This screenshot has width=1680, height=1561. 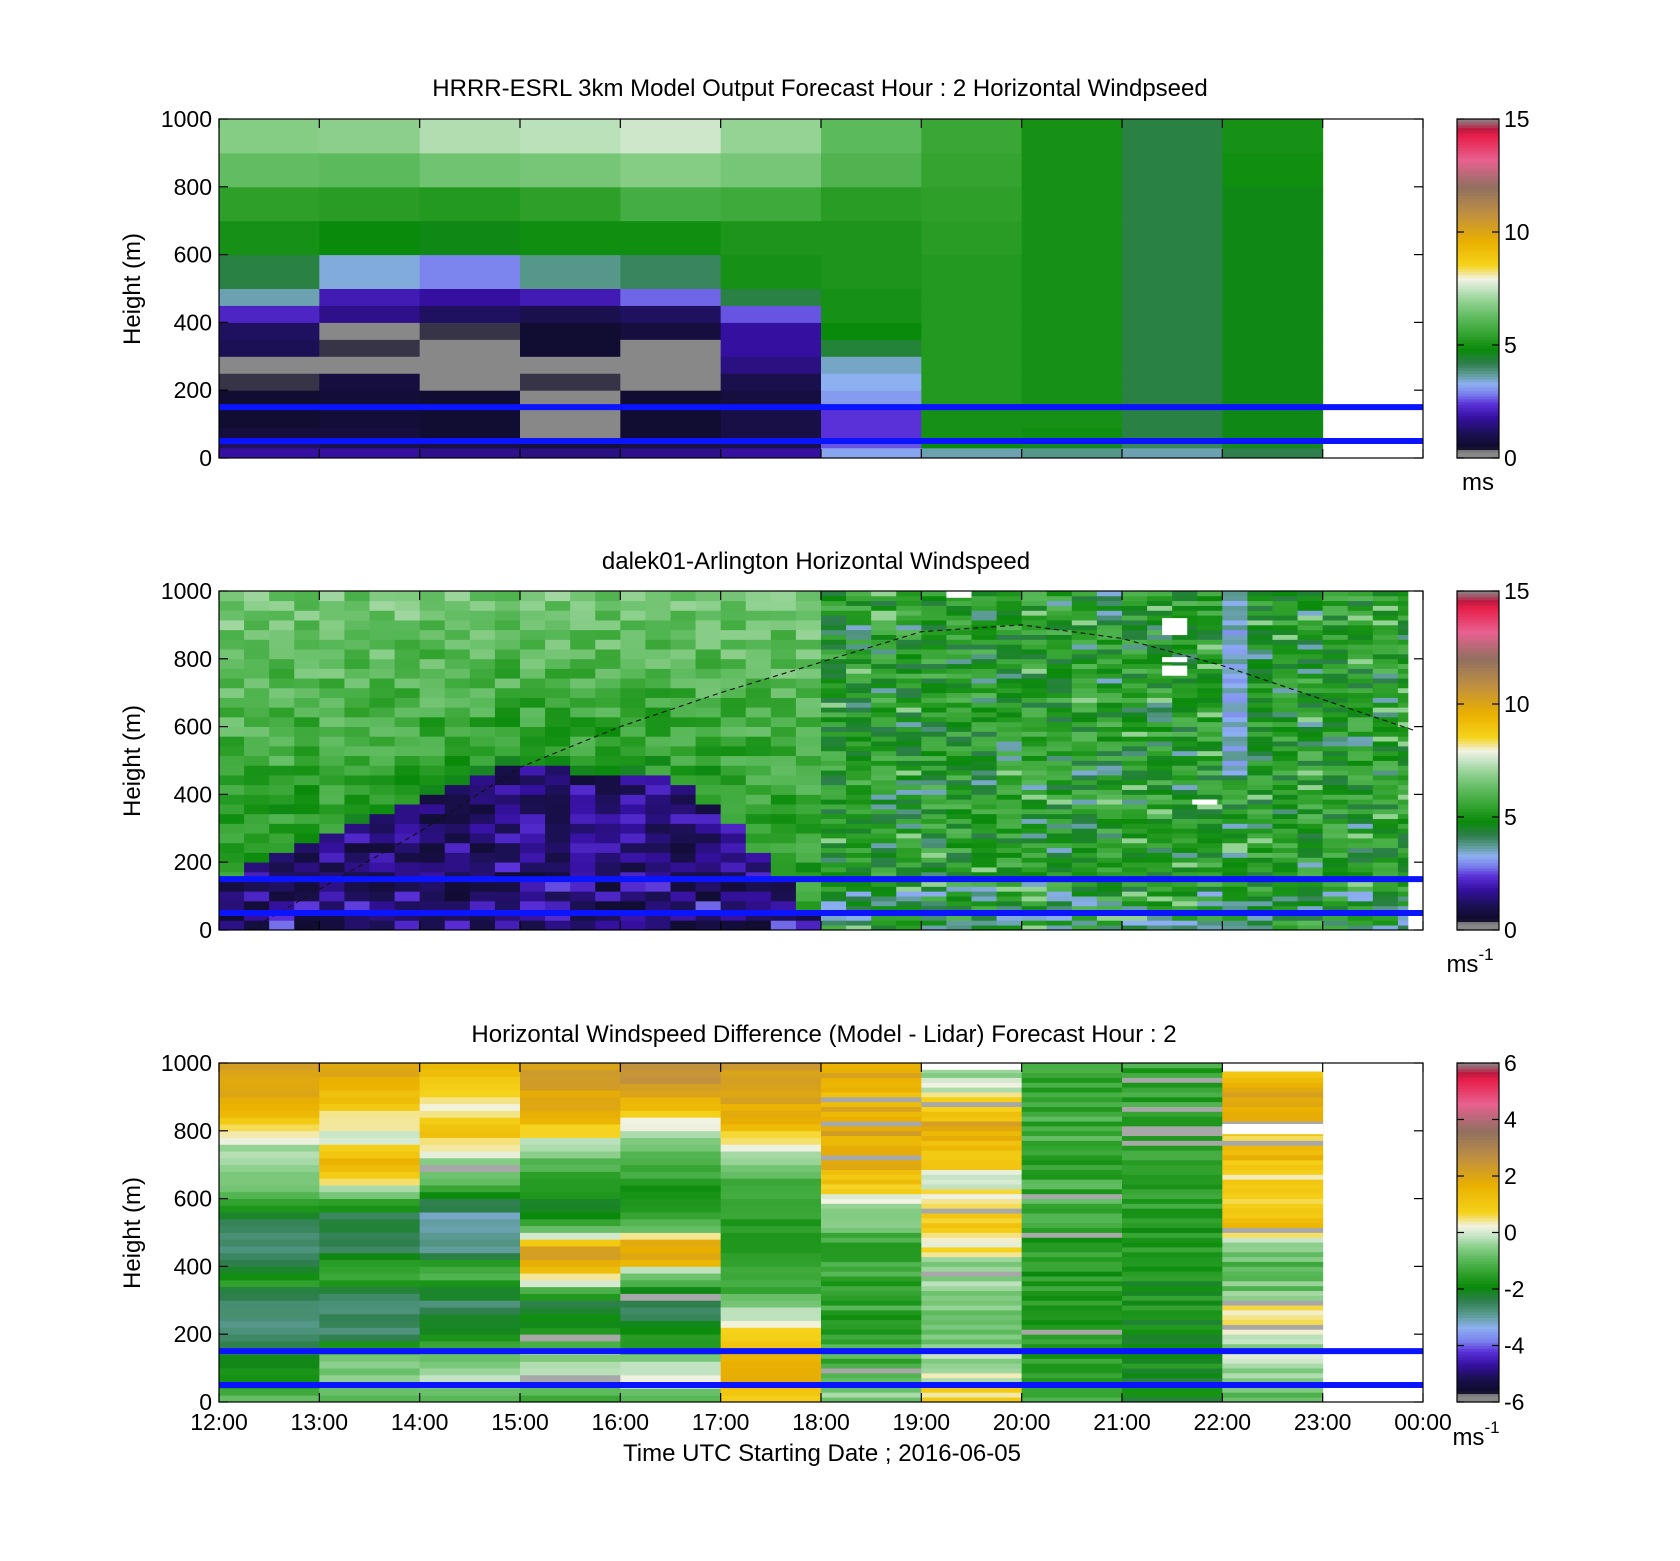 I want to click on y-tick-label: 0, so click(x=205, y=1402).